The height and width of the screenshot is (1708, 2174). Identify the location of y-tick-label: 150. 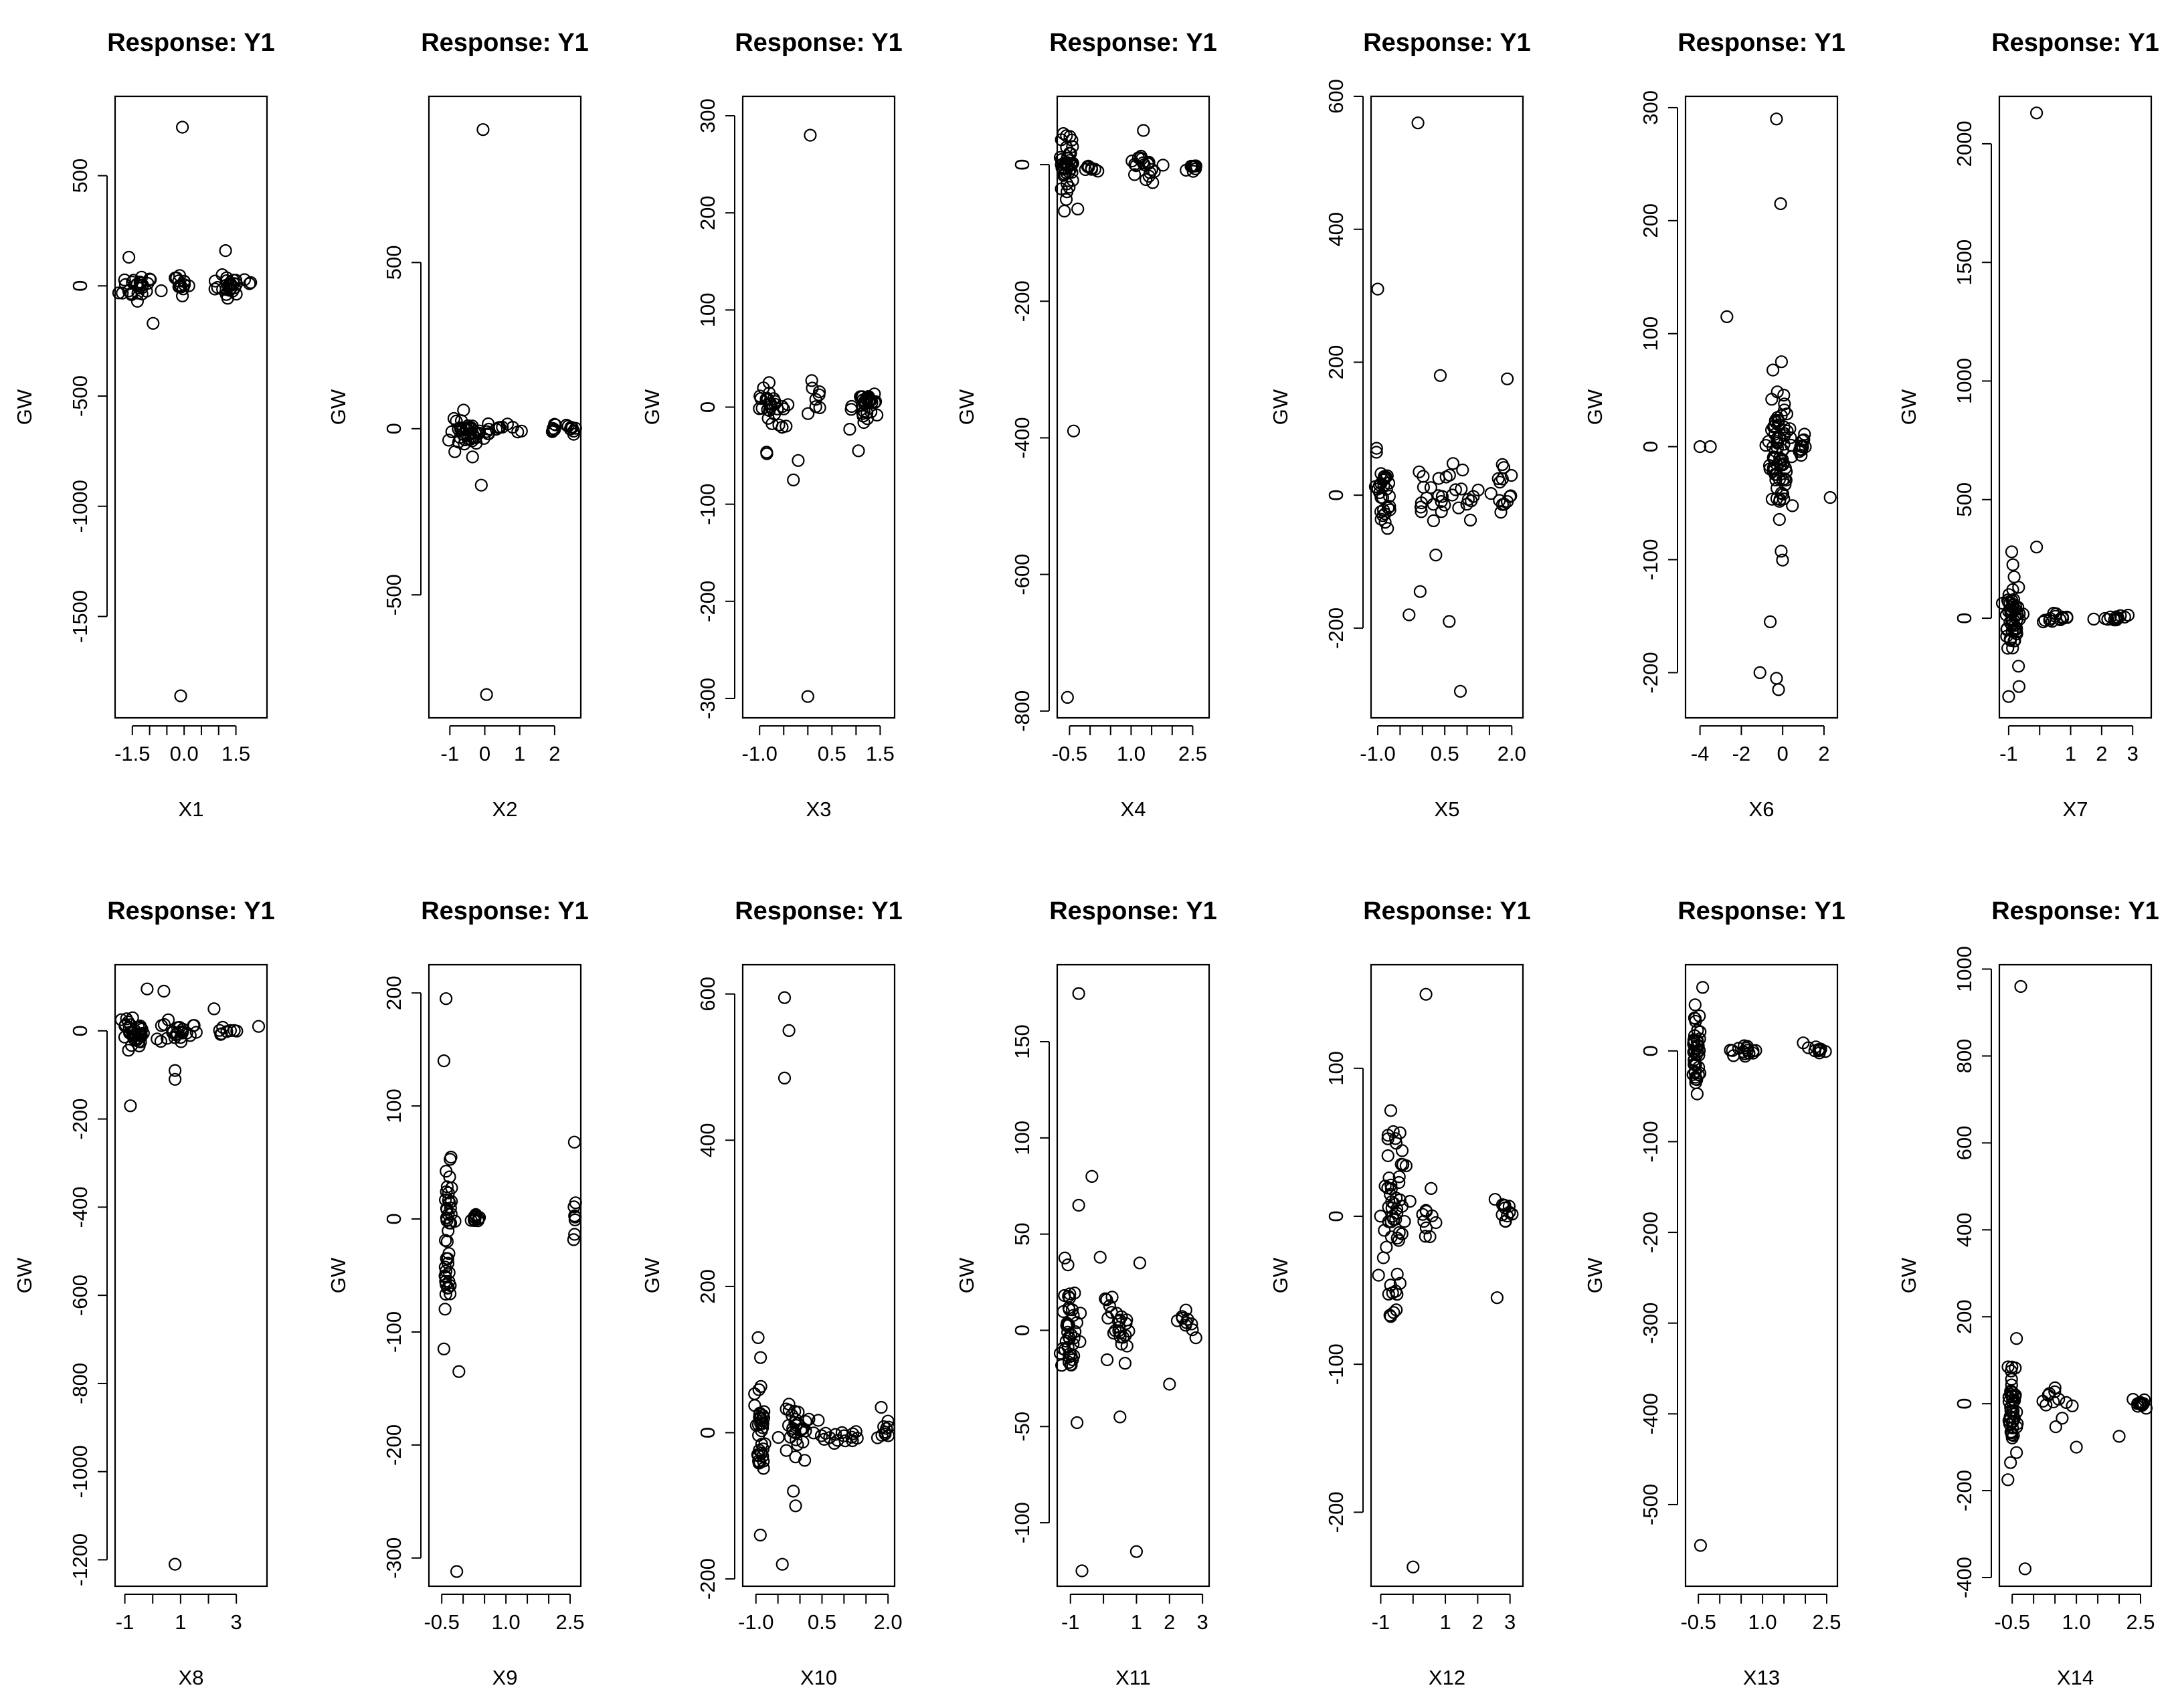
(1022, 1041).